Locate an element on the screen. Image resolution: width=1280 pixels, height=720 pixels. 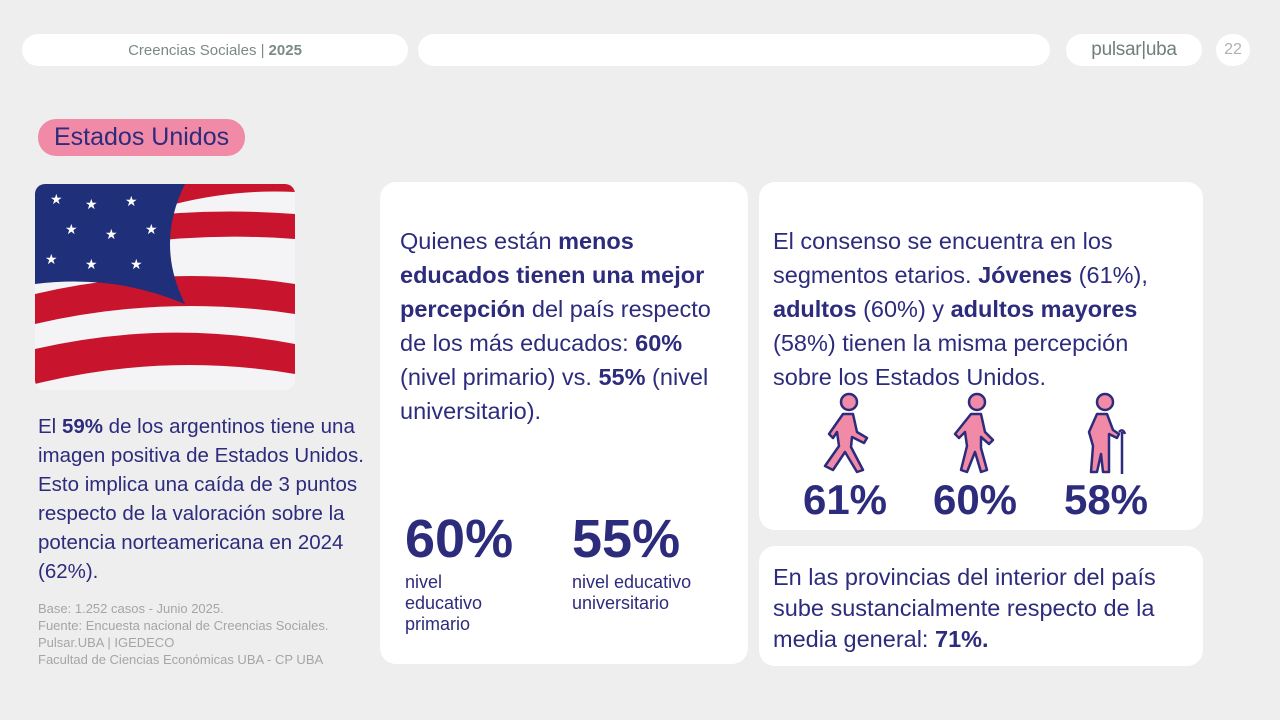
source-line: Base: 1.252 casos - Junio 2025. is located at coordinates (131, 608).